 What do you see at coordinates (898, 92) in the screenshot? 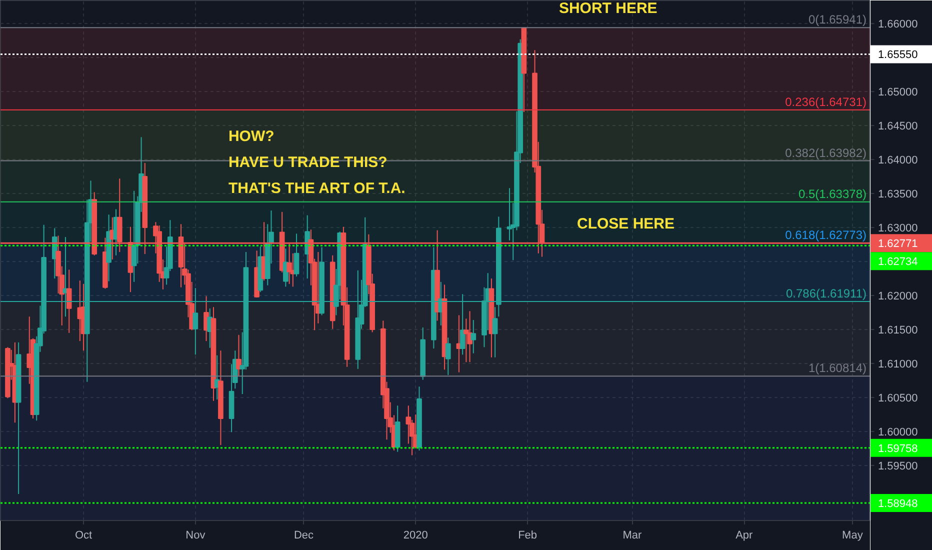
I see `y-tick-label: 1.65000` at bounding box center [898, 92].